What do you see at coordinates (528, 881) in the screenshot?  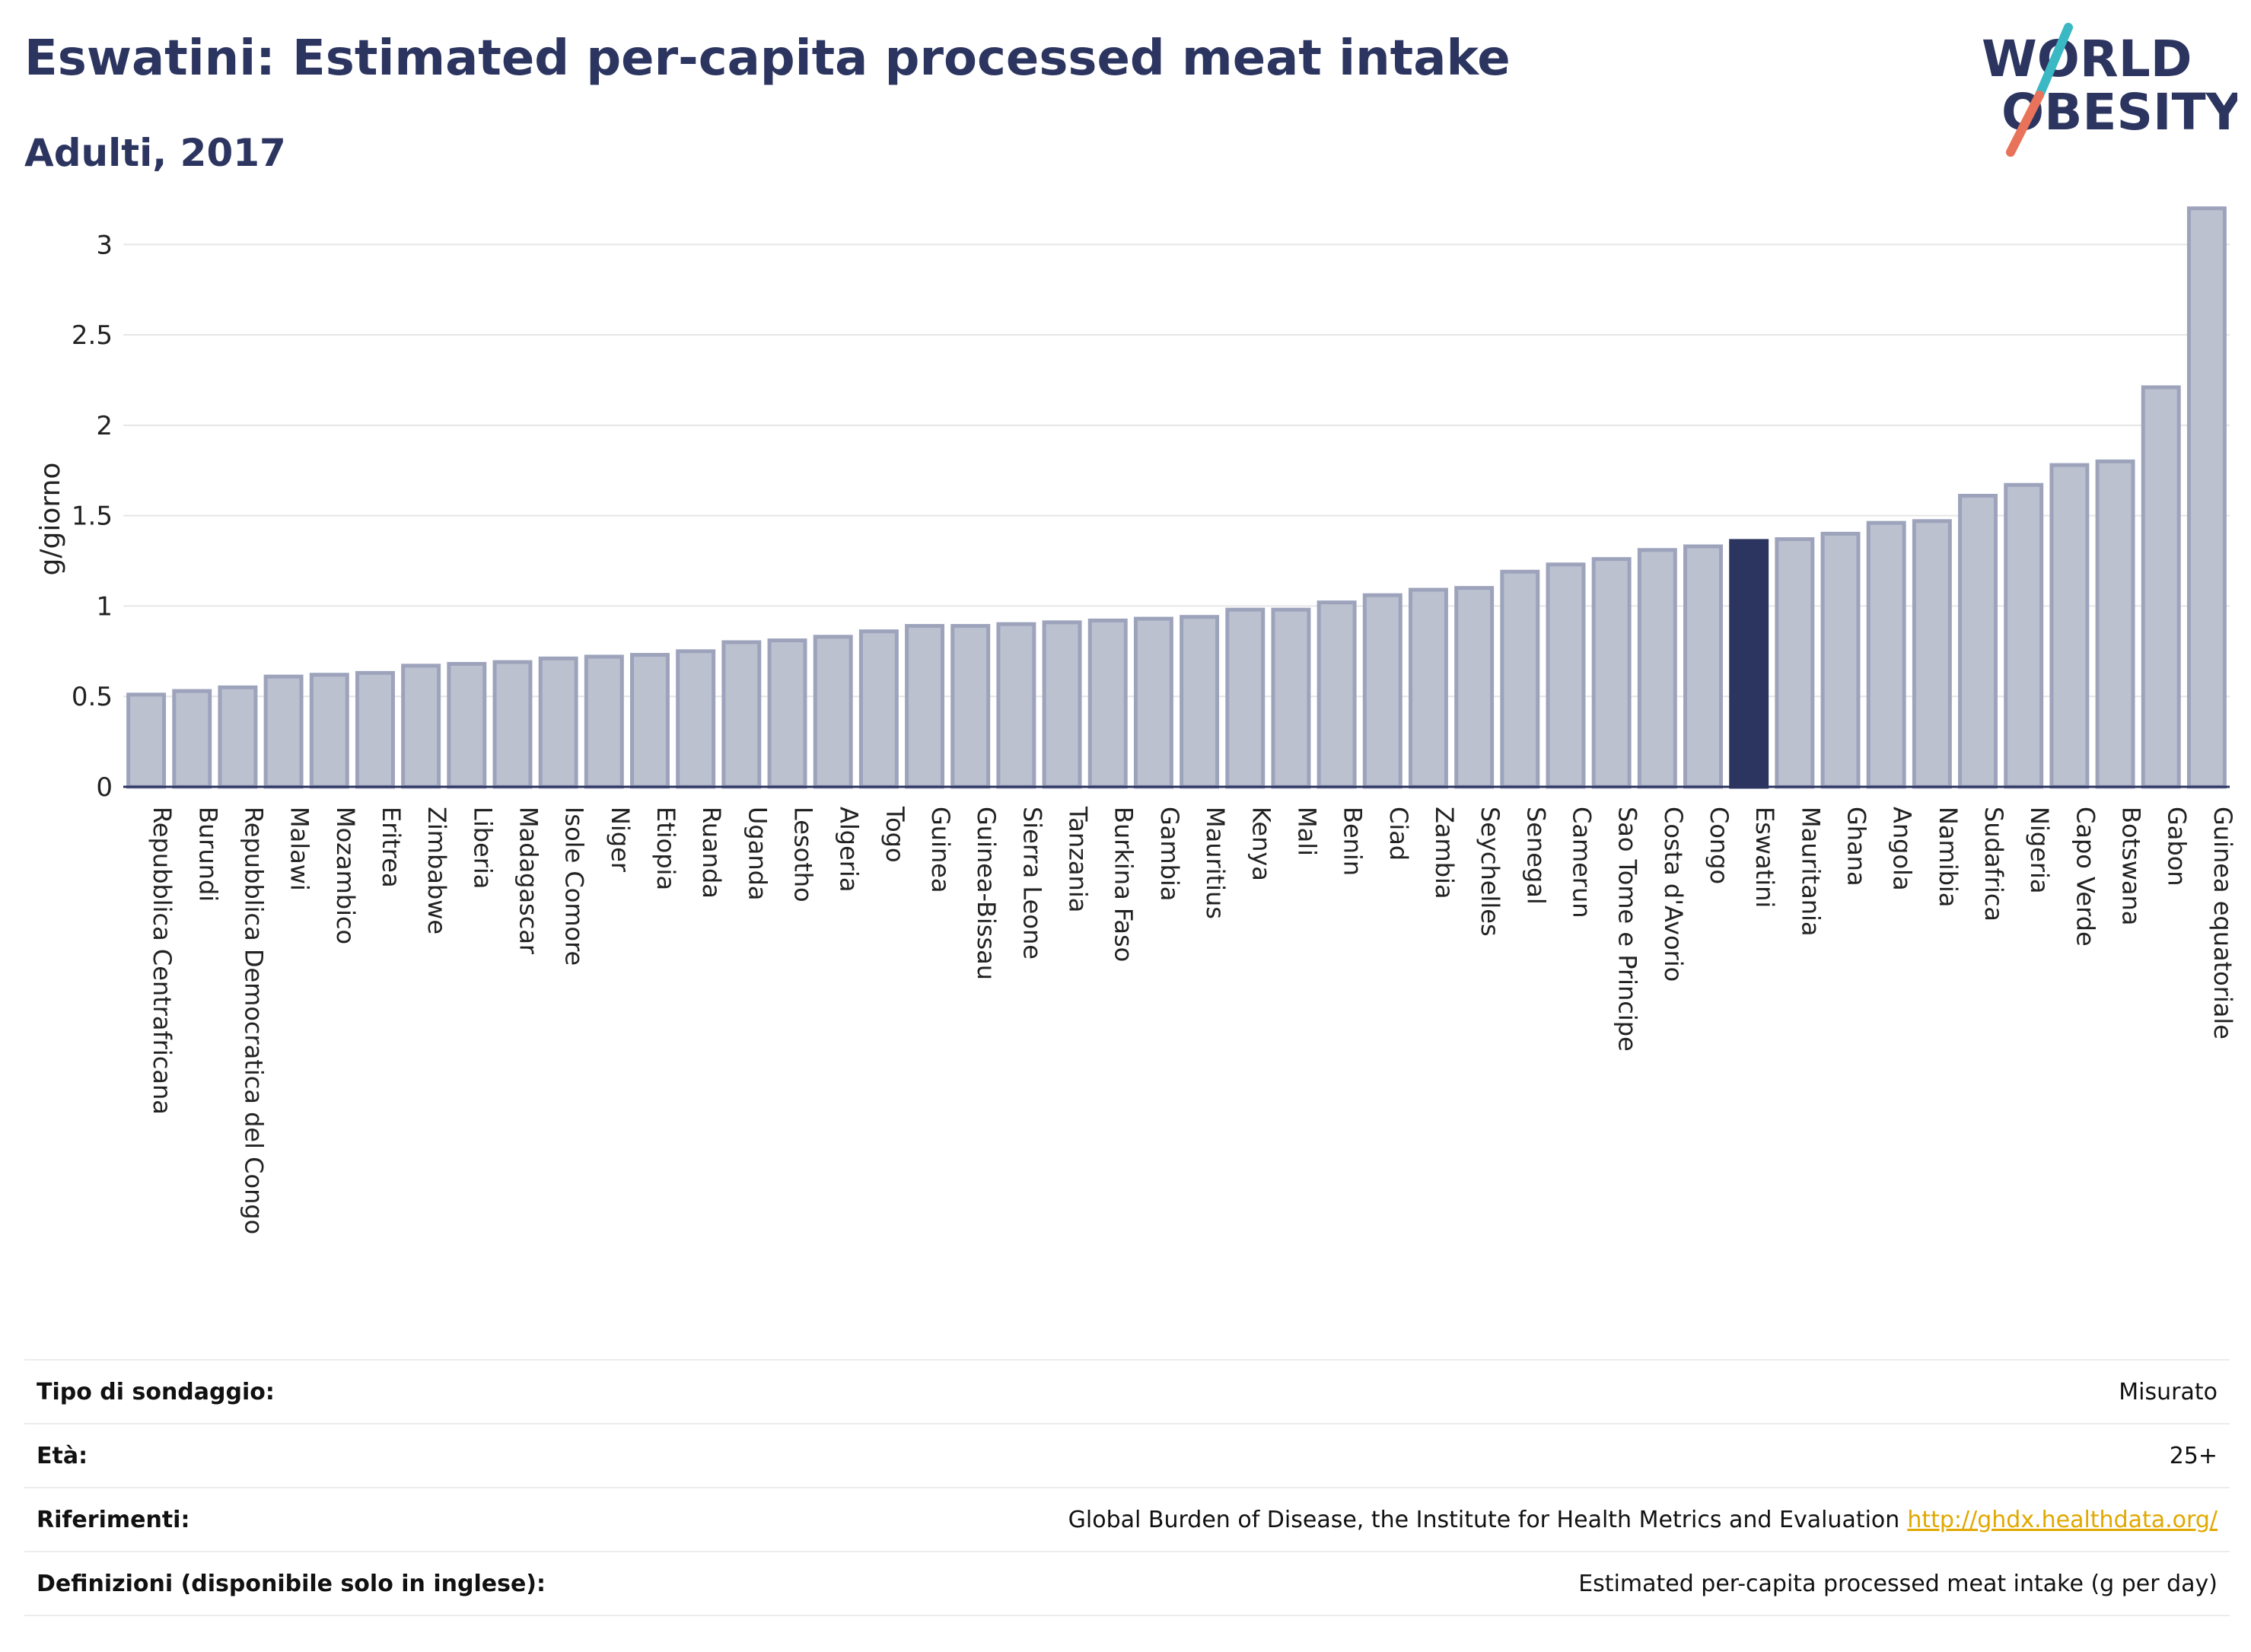 I see `x-tick-label: Madagascar` at bounding box center [528, 881].